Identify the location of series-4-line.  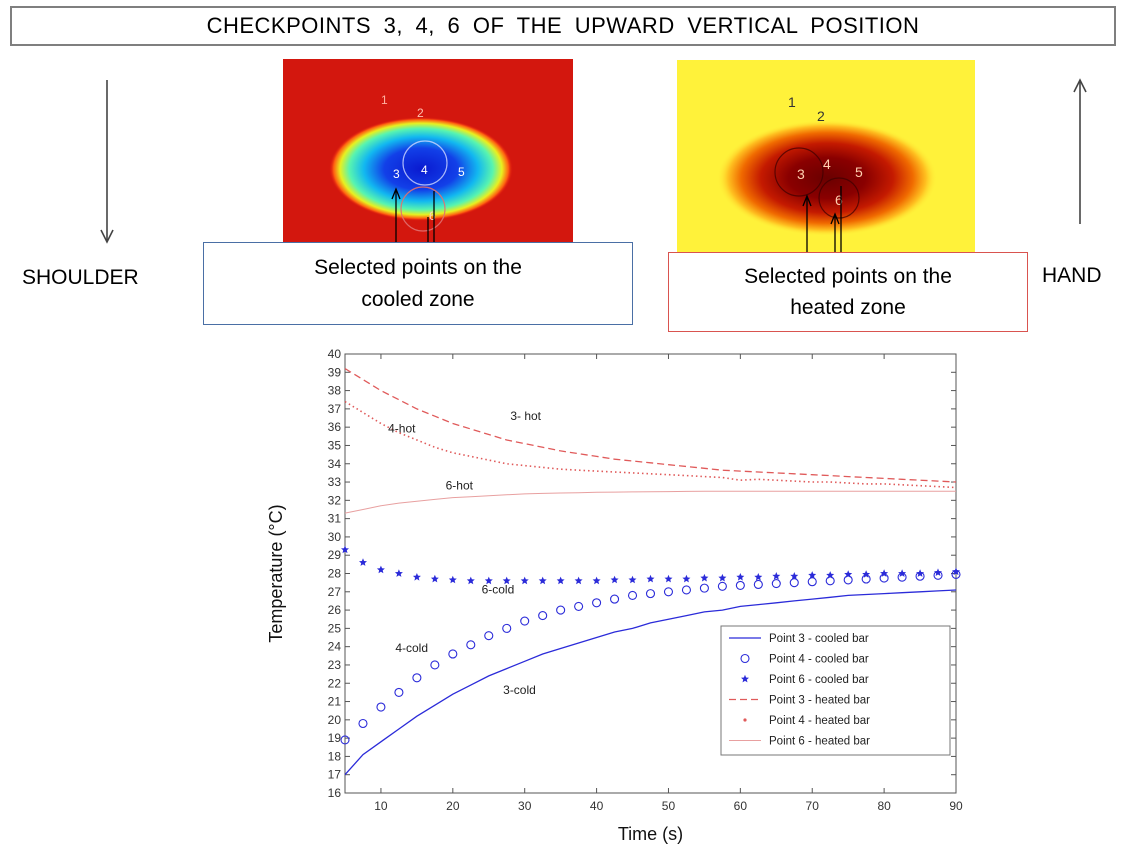
(650, 444).